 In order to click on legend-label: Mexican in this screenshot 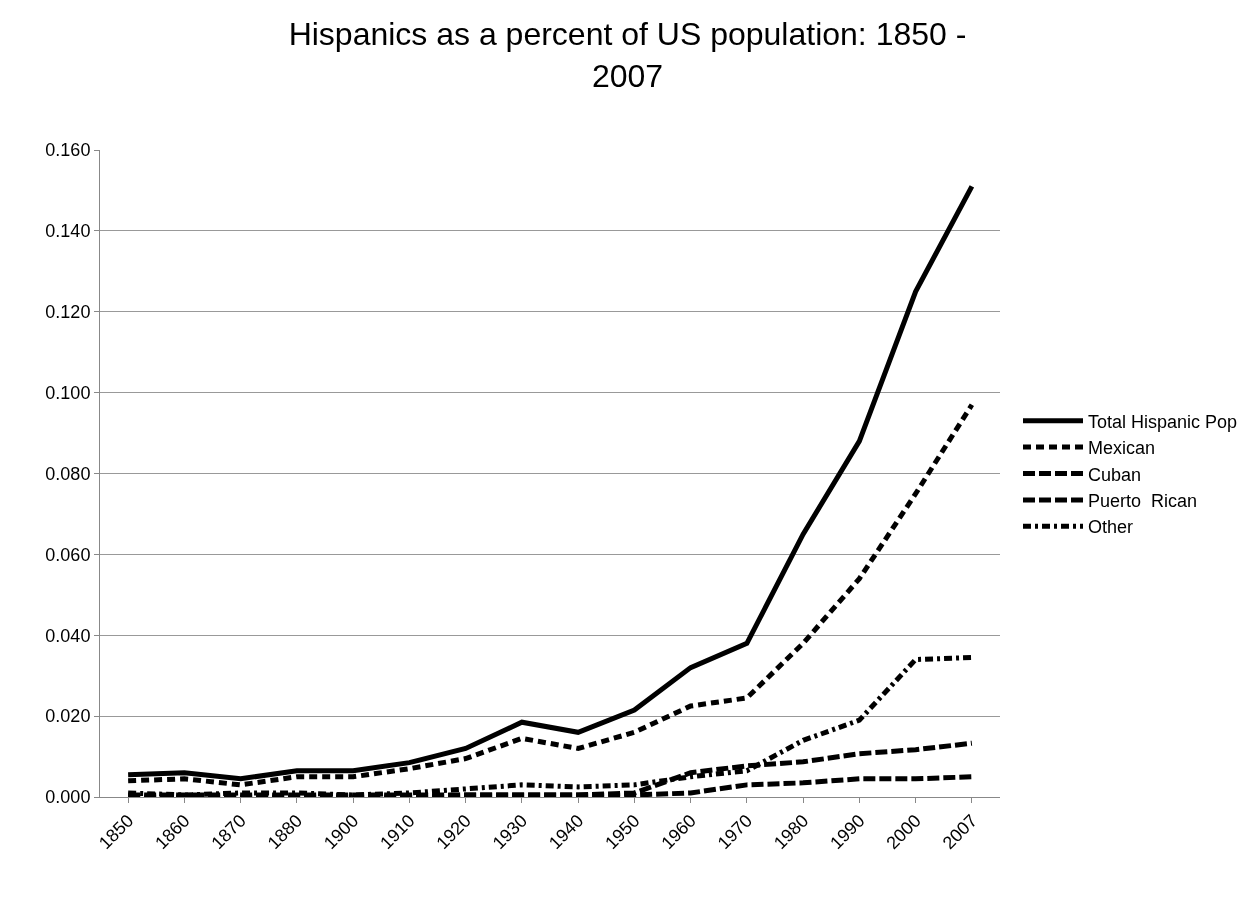, I will do `click(1122, 448)`.